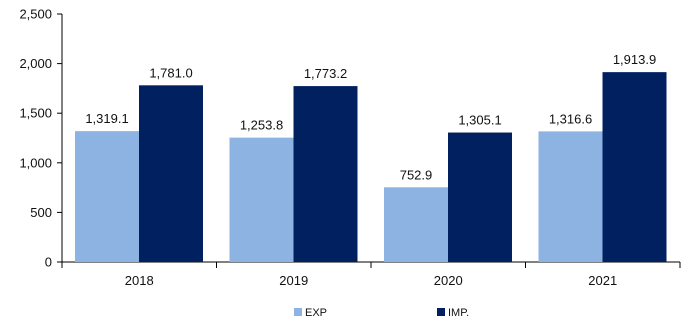 Image resolution: width=689 pixels, height=326 pixels. I want to click on y-tick-label: 1,500, so click(35, 113).